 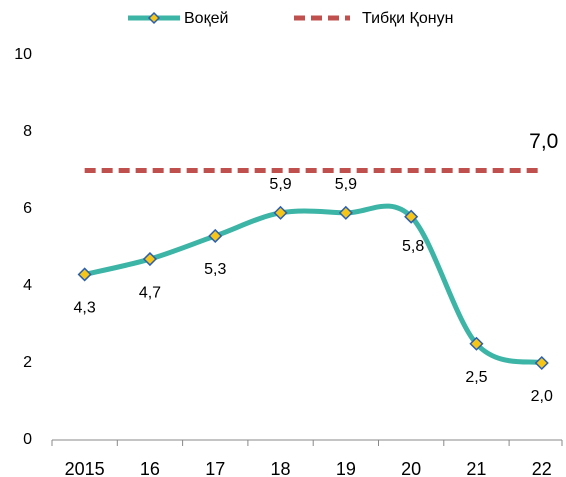 What do you see at coordinates (476, 377) in the screenshot?
I see `value-label: 2,5` at bounding box center [476, 377].